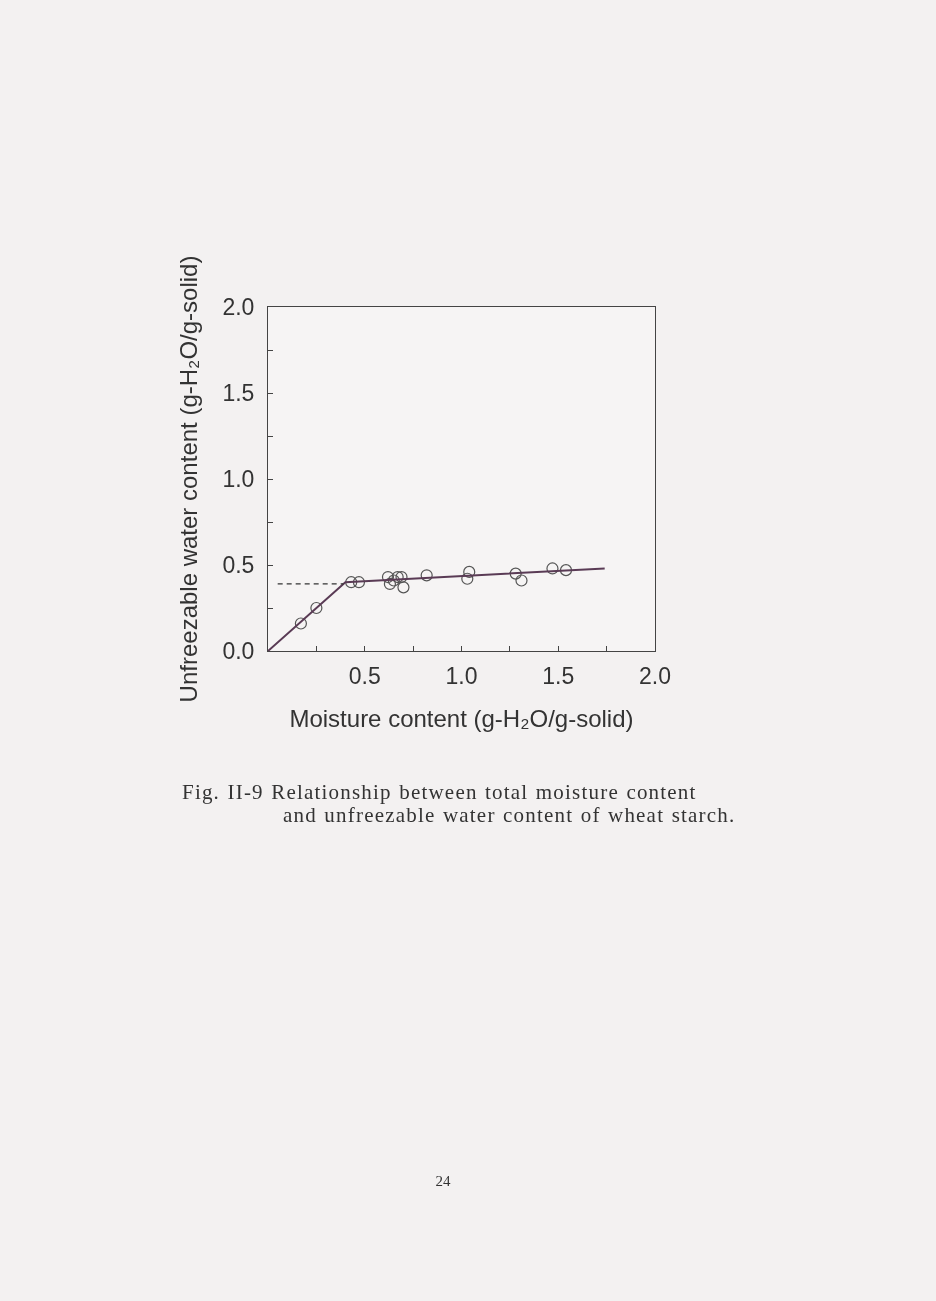  I want to click on y-tick-label: 1.5, so click(238, 393).